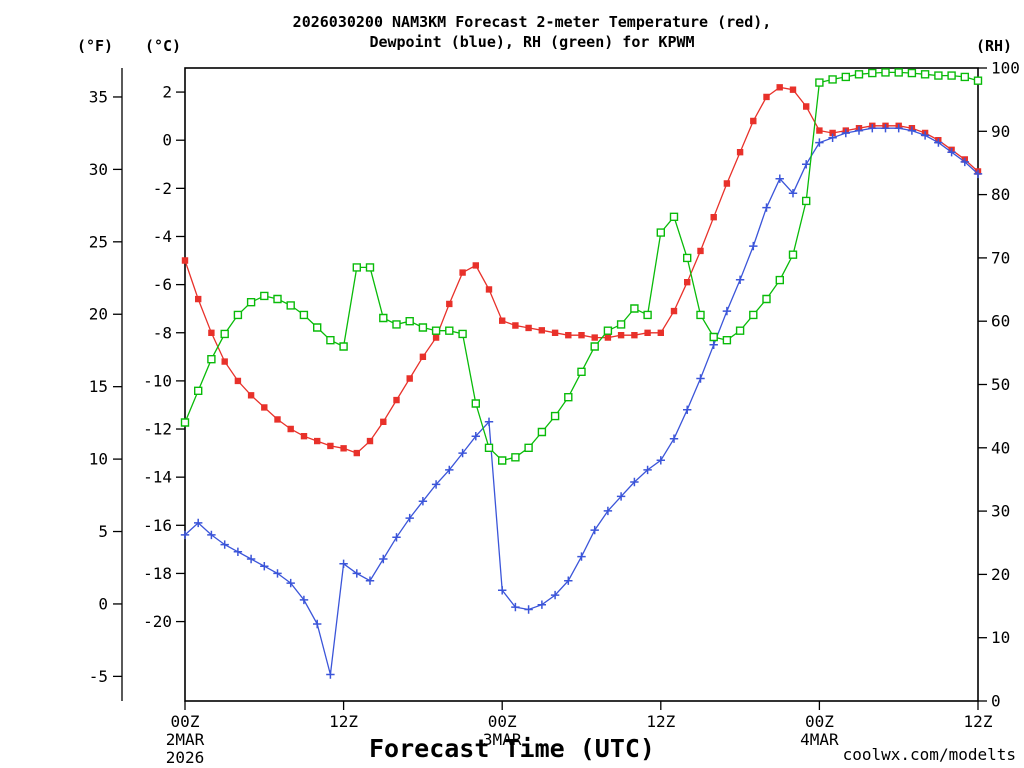 This screenshot has height=768, width=1024. Describe the element at coordinates (531, 42) in the screenshot. I see `chart-title-line2: Dewpoint (blue), RH (green) for KPWM` at that location.